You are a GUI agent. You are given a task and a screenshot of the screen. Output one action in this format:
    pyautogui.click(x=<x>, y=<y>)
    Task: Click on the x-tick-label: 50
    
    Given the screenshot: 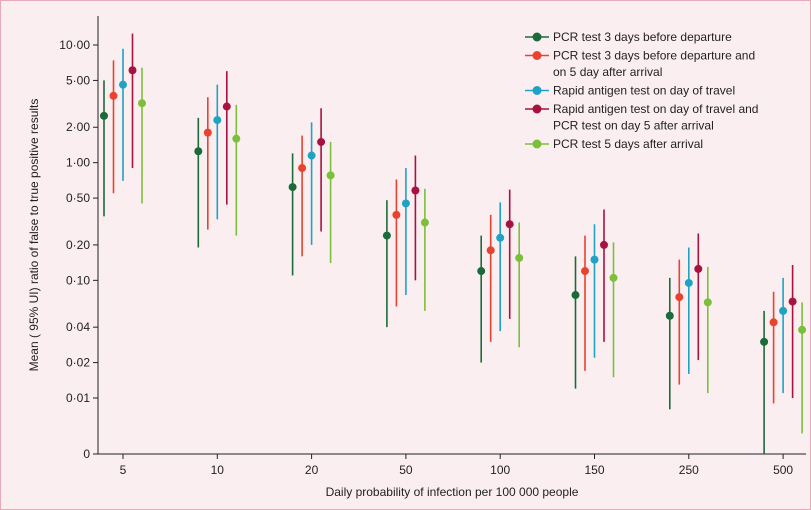 What is the action you would take?
    pyautogui.click(x=406, y=470)
    